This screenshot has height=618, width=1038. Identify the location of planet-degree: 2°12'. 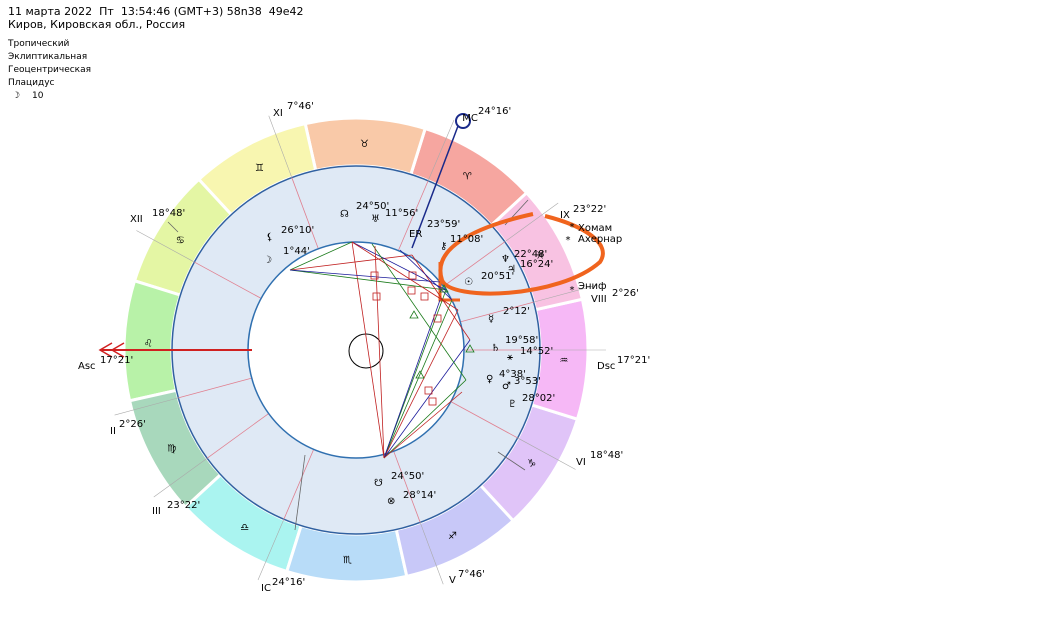
(516, 311).